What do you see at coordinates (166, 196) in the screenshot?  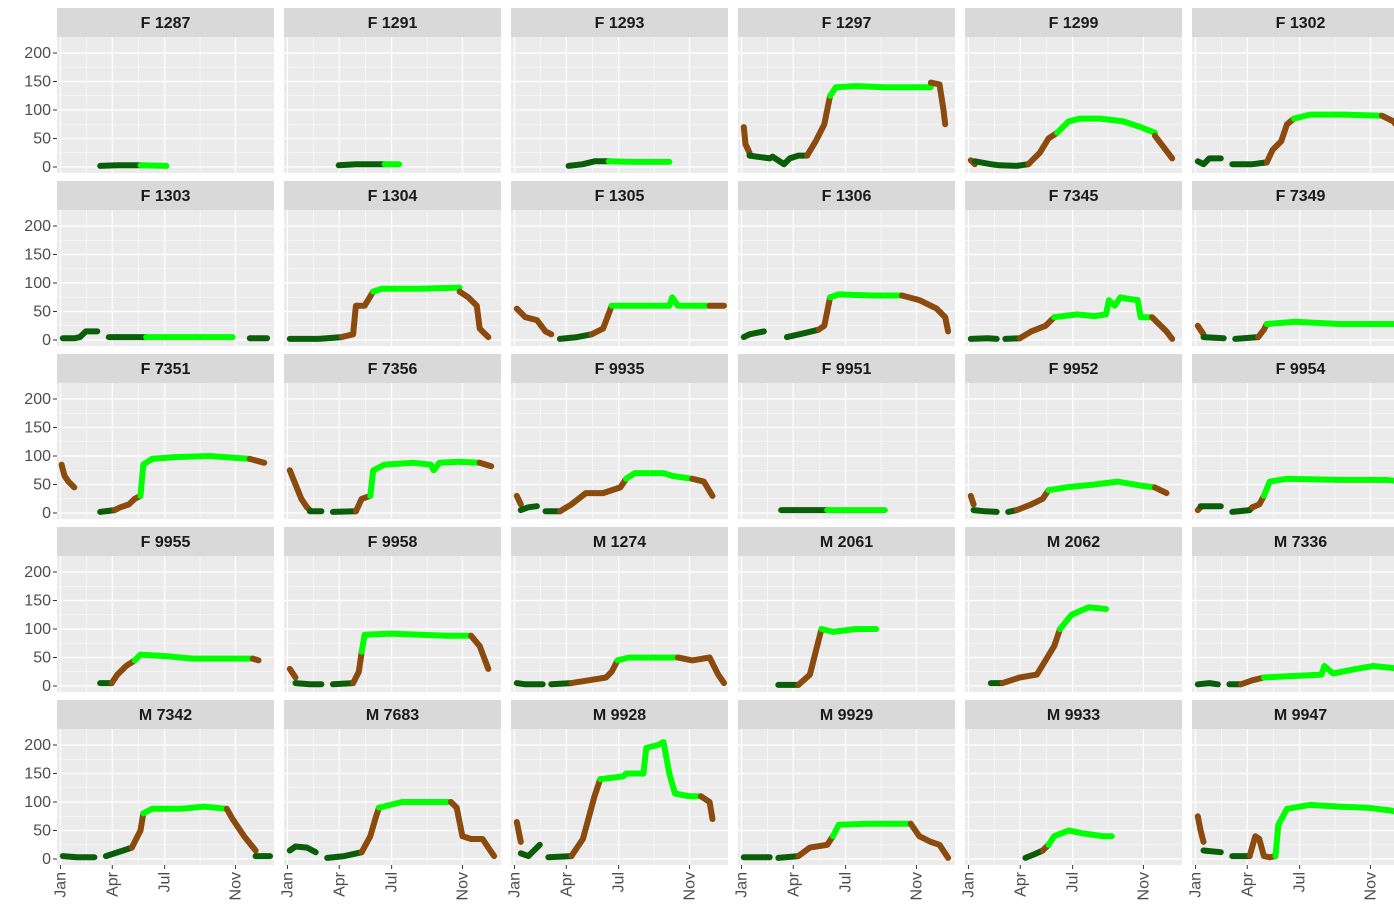 I see `facet-label: F 1303` at bounding box center [166, 196].